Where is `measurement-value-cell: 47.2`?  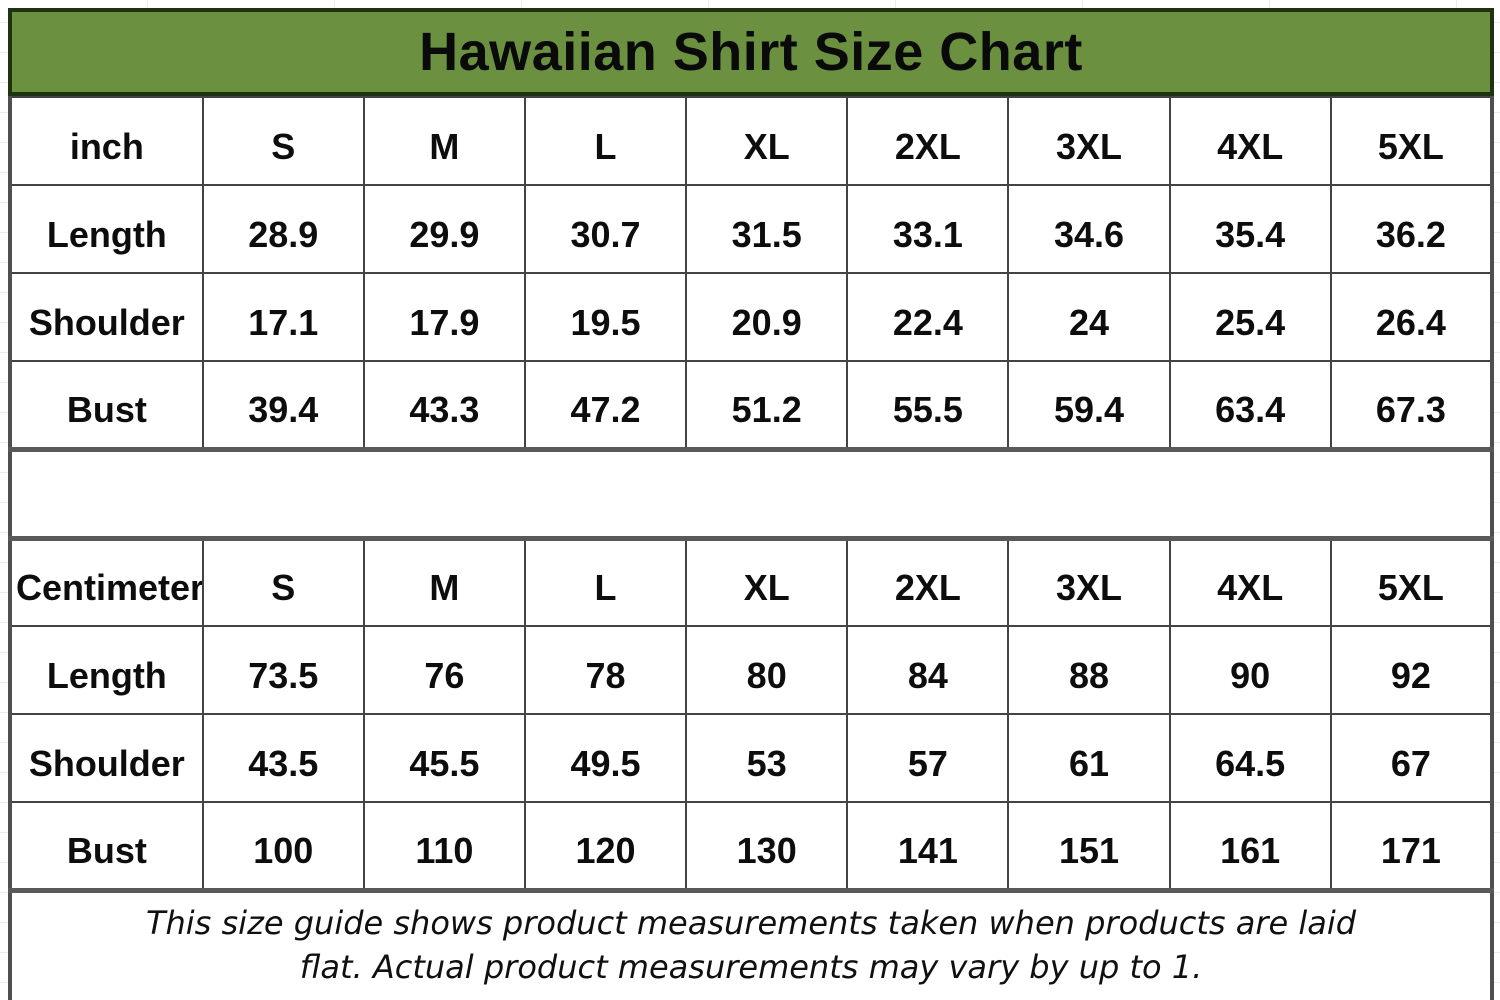
measurement-value-cell: 47.2 is located at coordinates (605, 405).